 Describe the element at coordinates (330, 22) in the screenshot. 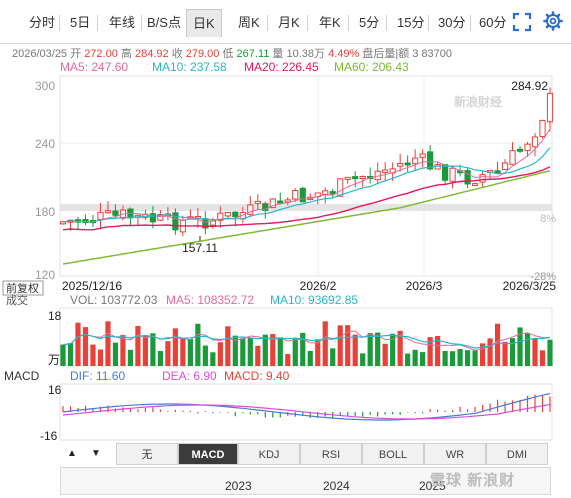

I see `tab-yearly-k: 年K` at that location.